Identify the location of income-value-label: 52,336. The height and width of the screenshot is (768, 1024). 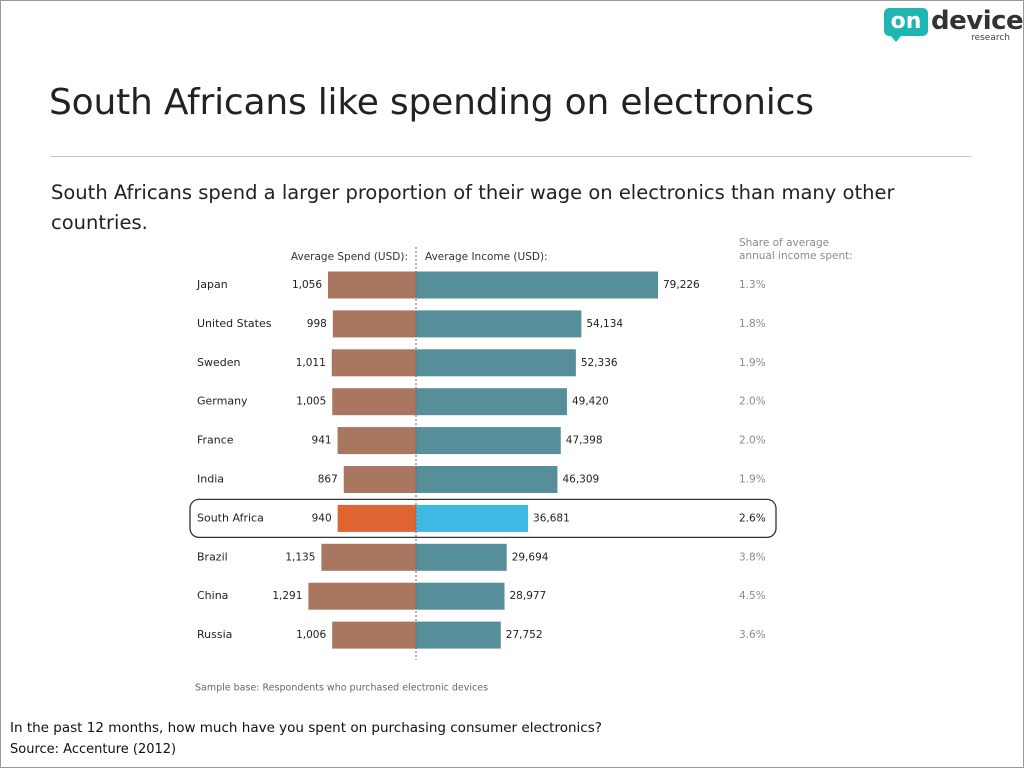
(599, 363).